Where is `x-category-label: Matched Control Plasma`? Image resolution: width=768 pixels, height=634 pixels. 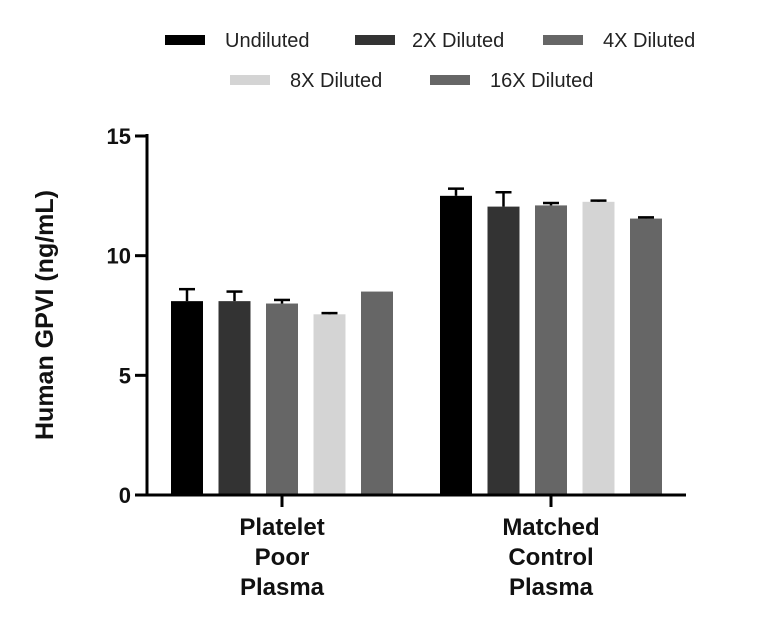
x-category-label: Matched Control Plasma is located at coordinates (550, 557).